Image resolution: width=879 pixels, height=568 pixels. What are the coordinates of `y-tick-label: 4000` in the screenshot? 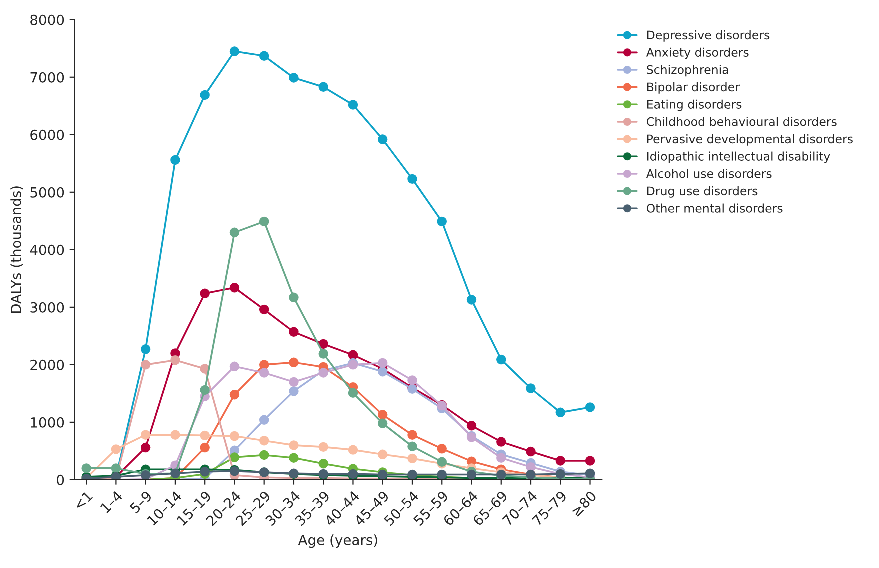 It's located at (47, 250).